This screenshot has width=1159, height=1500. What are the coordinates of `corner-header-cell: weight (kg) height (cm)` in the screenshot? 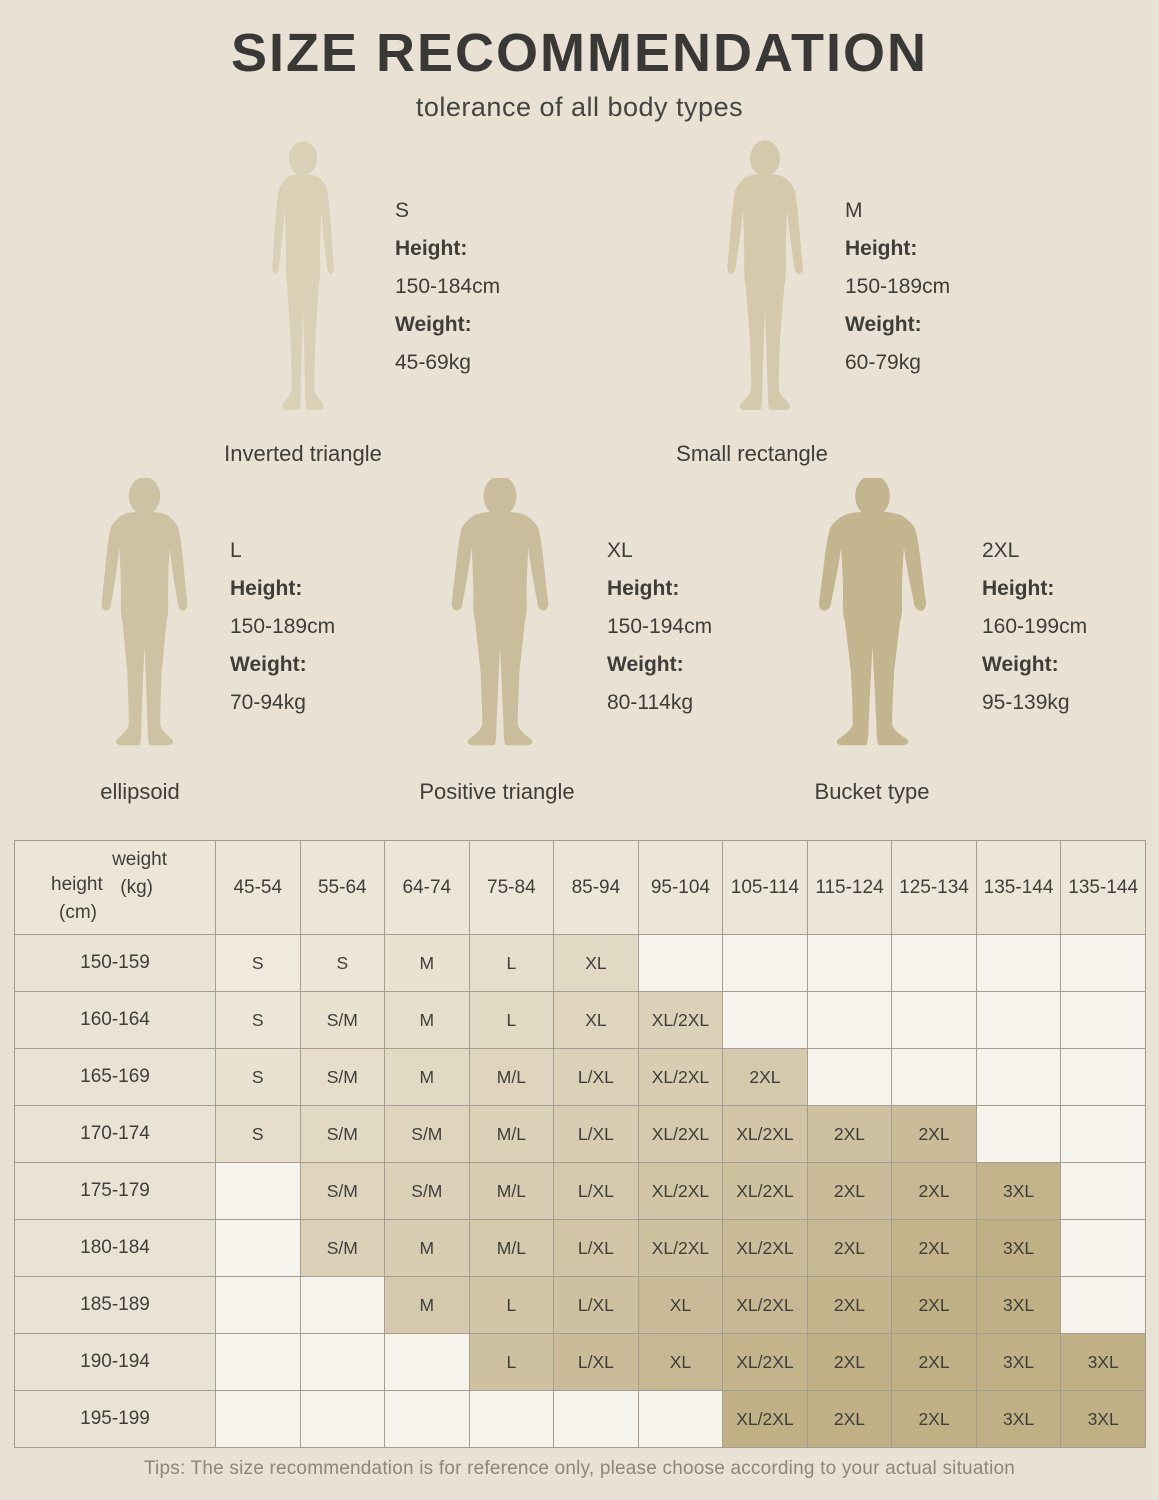 It's located at (115, 887).